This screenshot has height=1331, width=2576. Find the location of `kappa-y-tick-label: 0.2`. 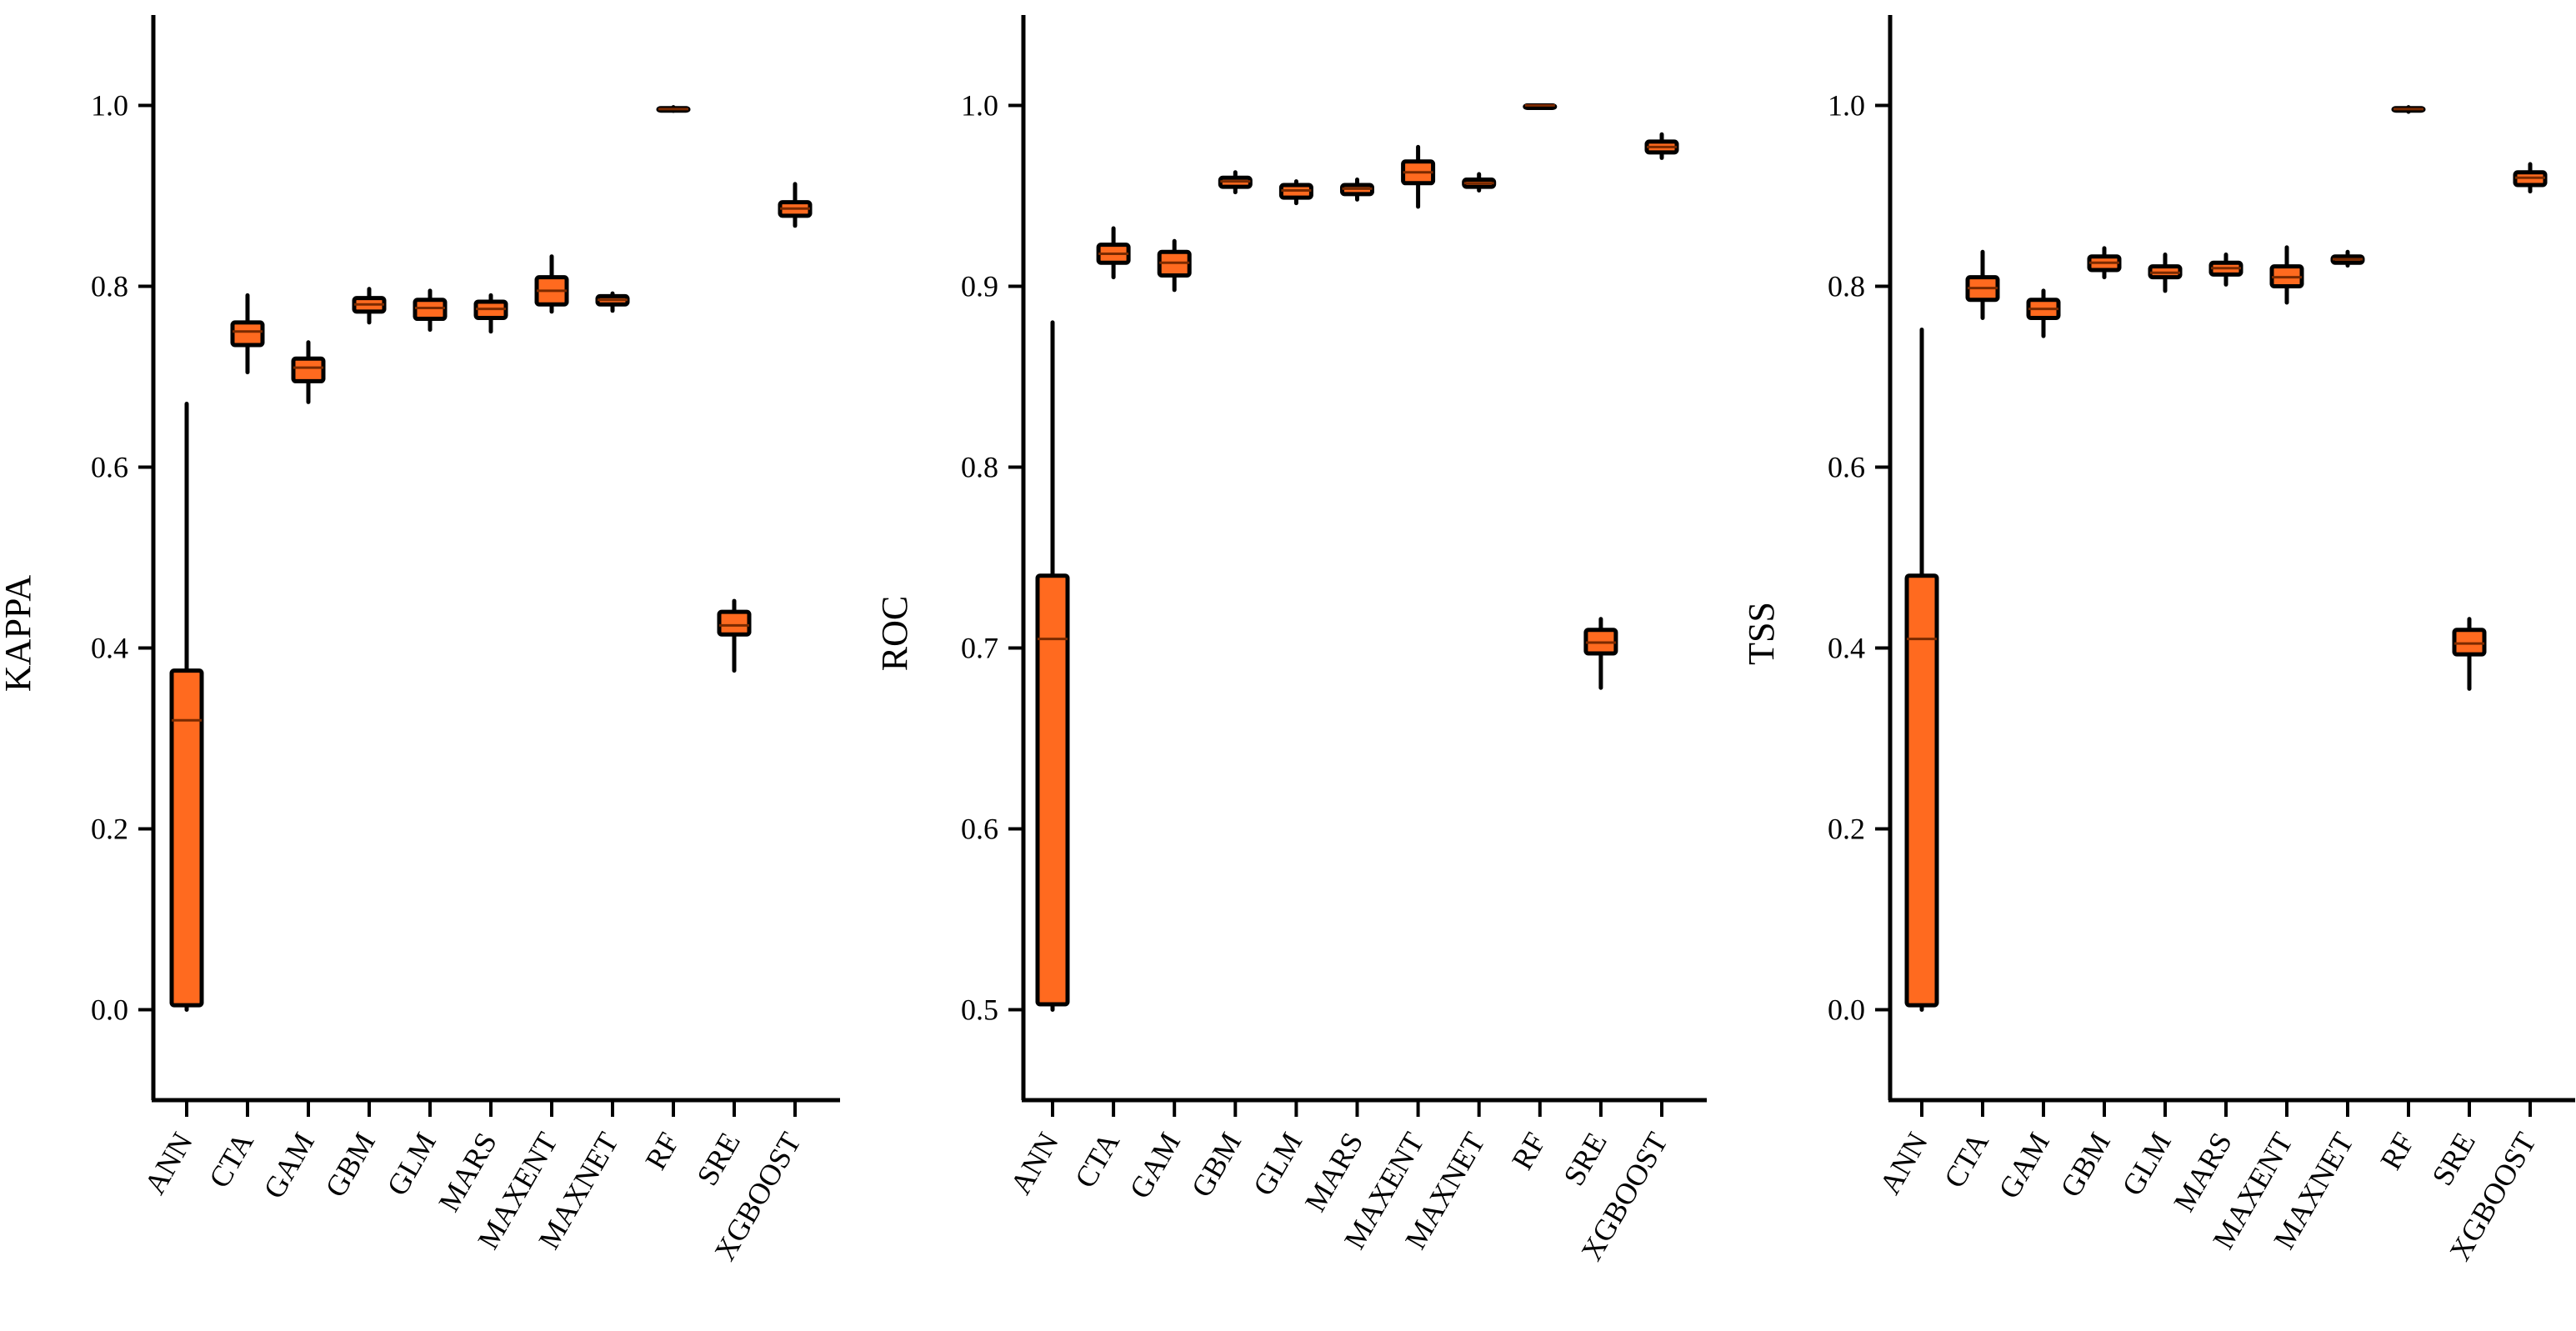

kappa-y-tick-label: 0.2 is located at coordinates (110, 830).